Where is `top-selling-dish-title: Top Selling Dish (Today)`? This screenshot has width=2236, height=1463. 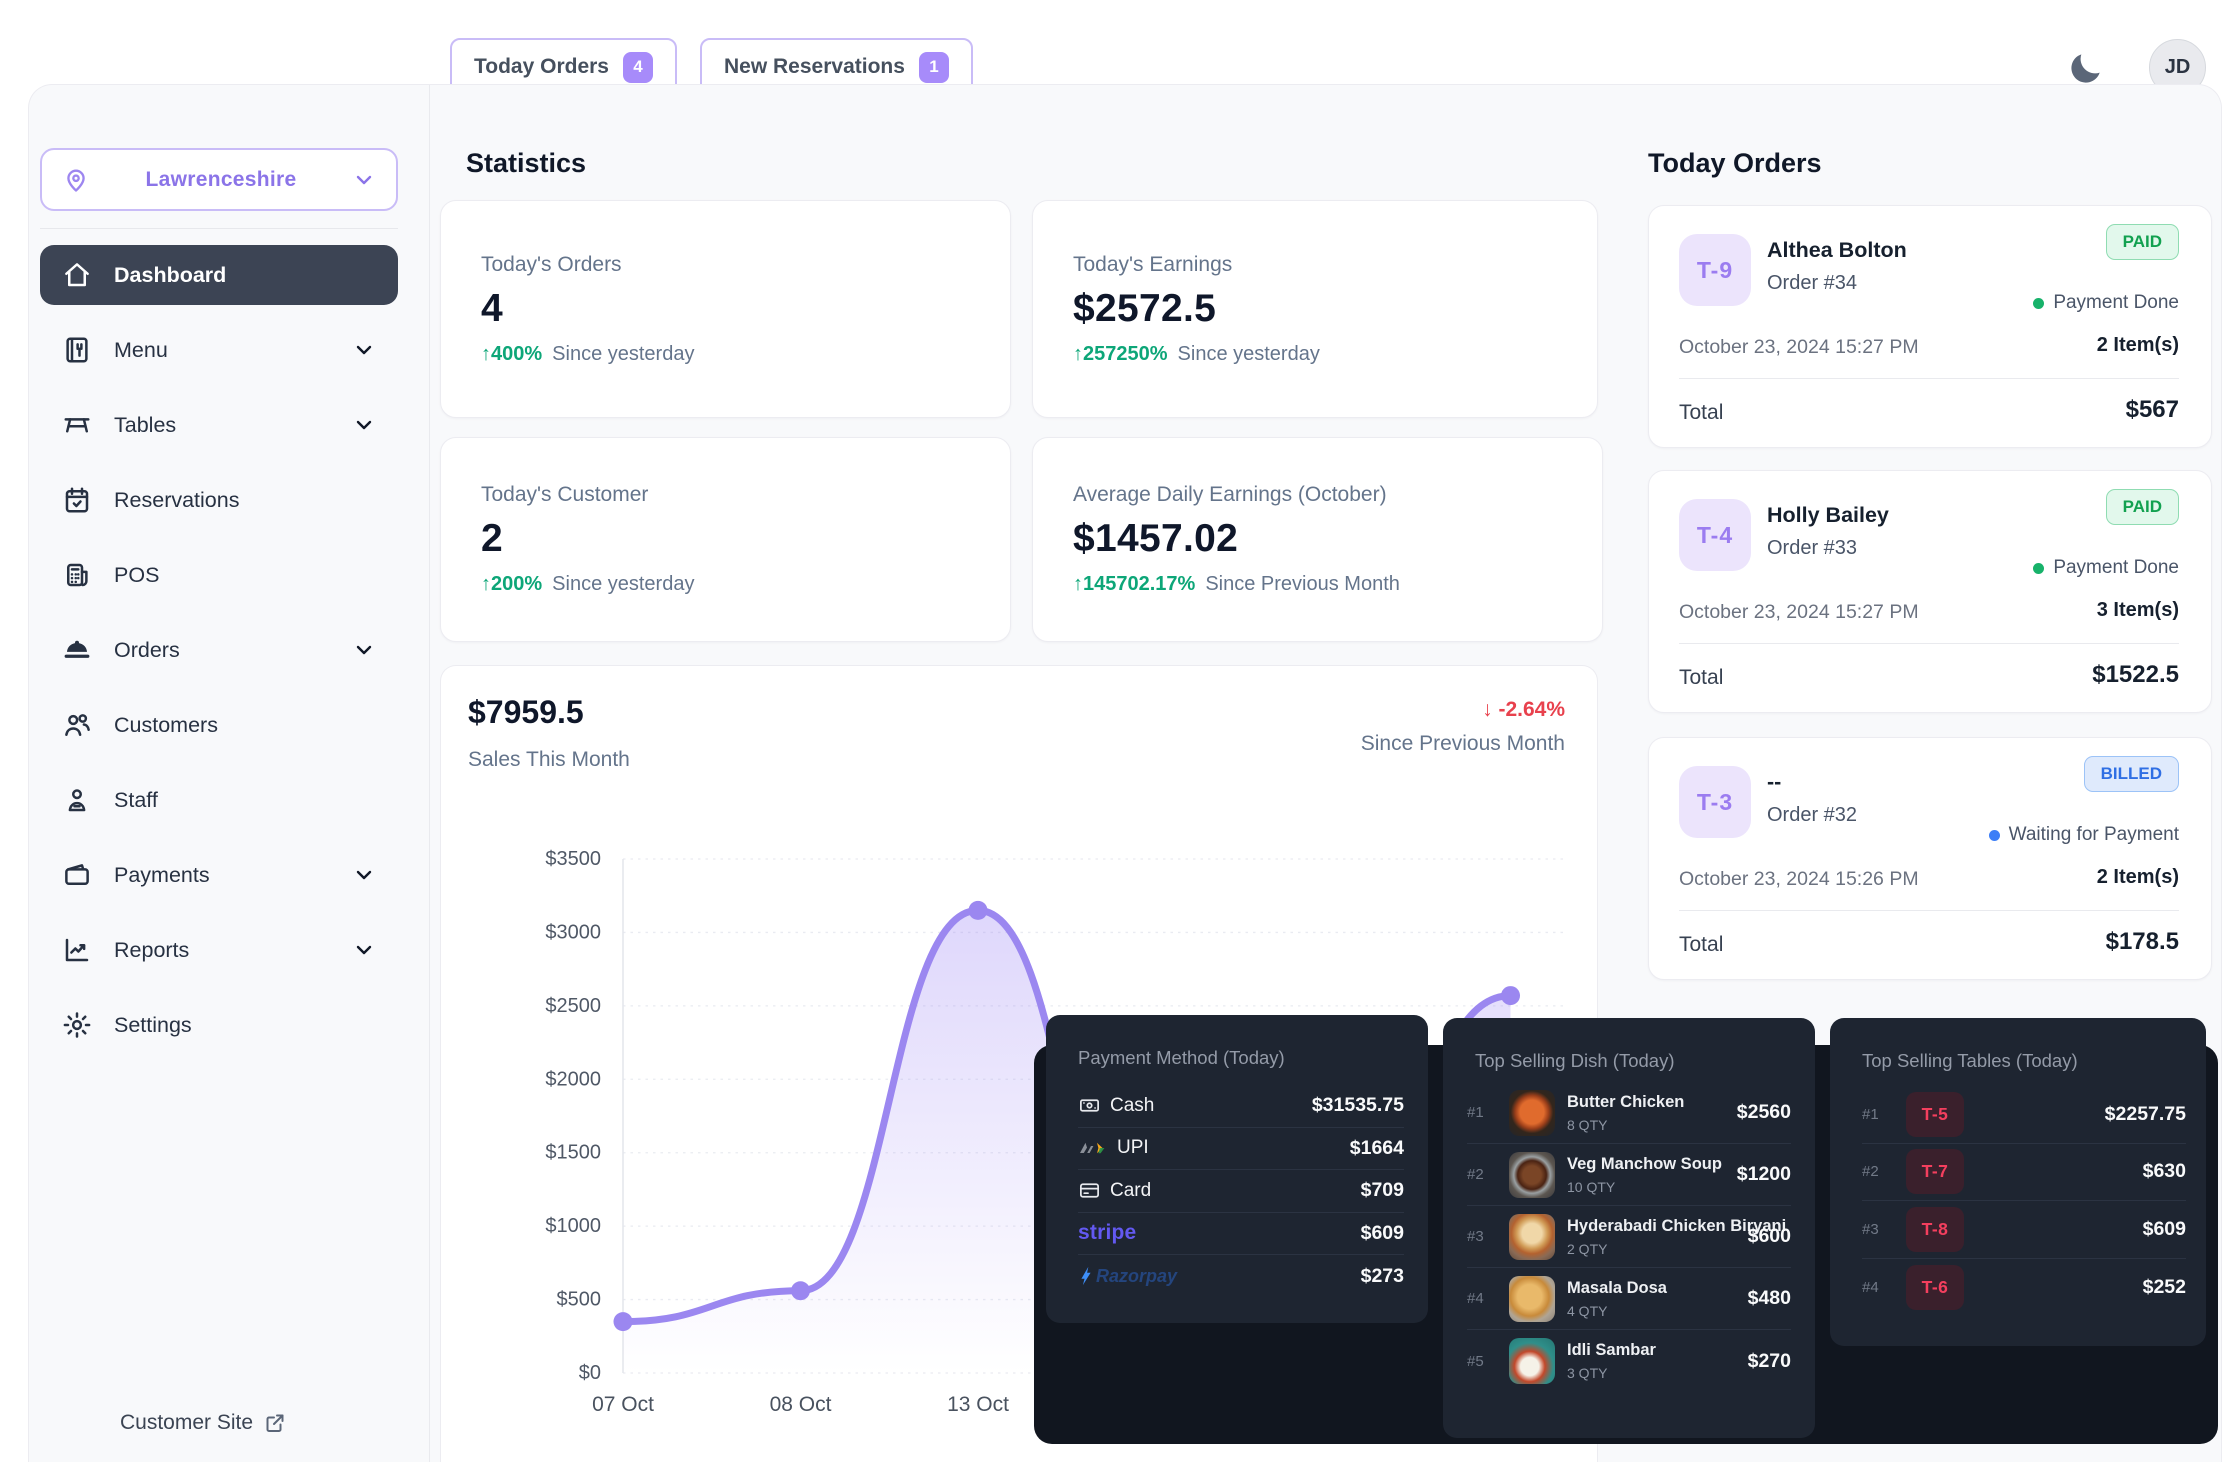 top-selling-dish-title: Top Selling Dish (Today) is located at coordinates (1575, 1060).